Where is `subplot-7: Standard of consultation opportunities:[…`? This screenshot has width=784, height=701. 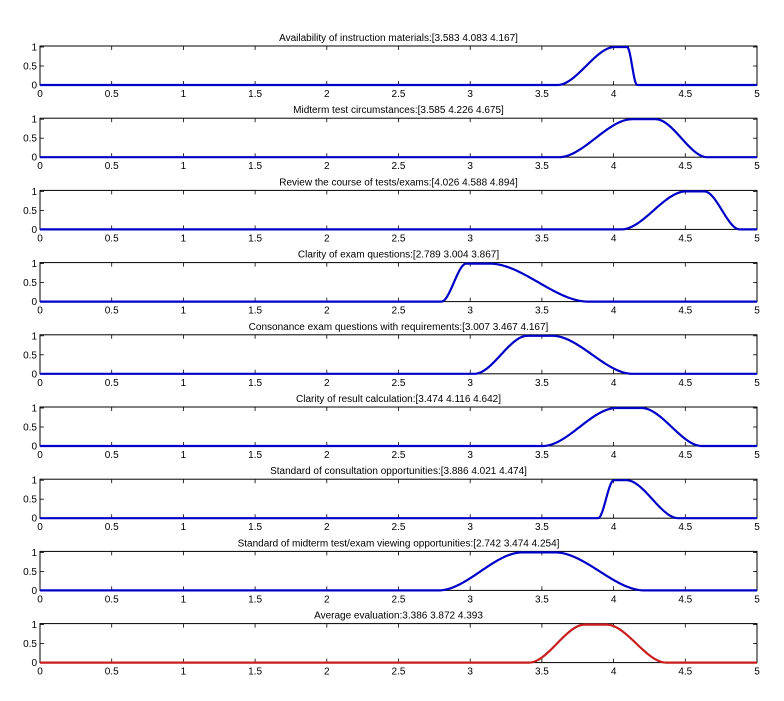
subplot-7: Standard of consultation opportunities:[… is located at coordinates (391, 499).